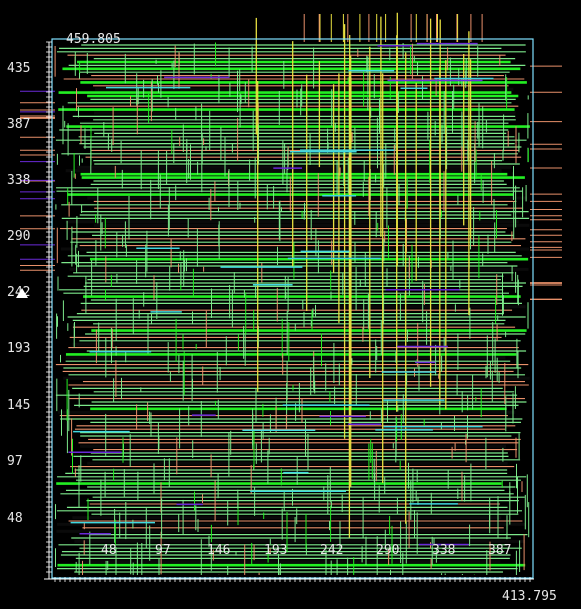  Describe the element at coordinates (22, 293) in the screenshot. I see `up-triangle-icon` at that location.